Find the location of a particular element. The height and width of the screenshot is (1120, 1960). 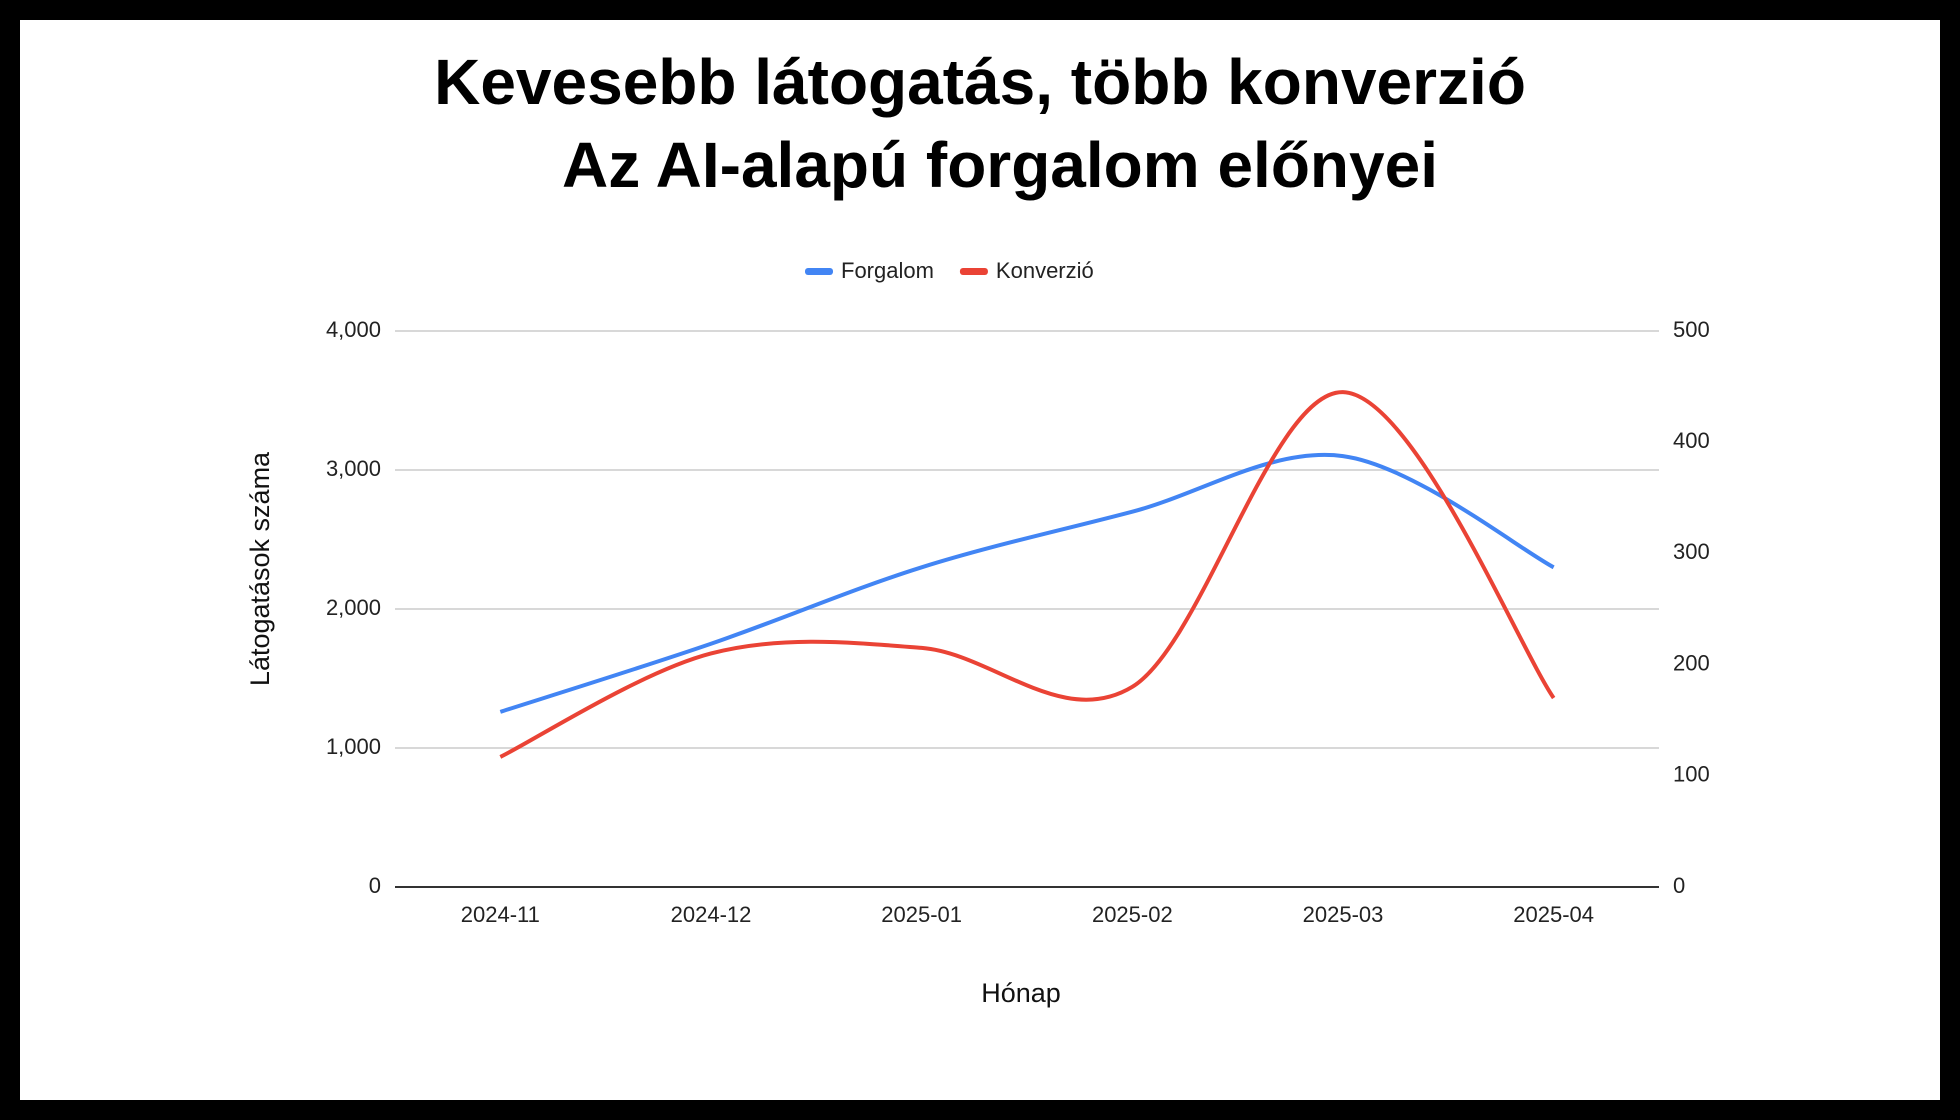

y2-tick-label: 500 is located at coordinates (1691, 329).